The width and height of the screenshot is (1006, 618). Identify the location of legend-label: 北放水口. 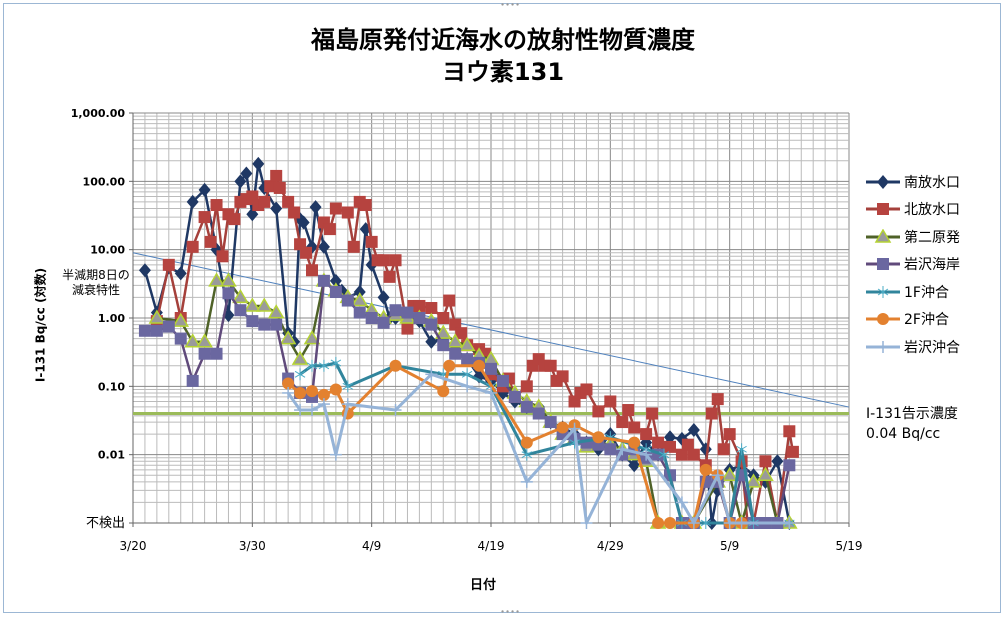
(932, 210).